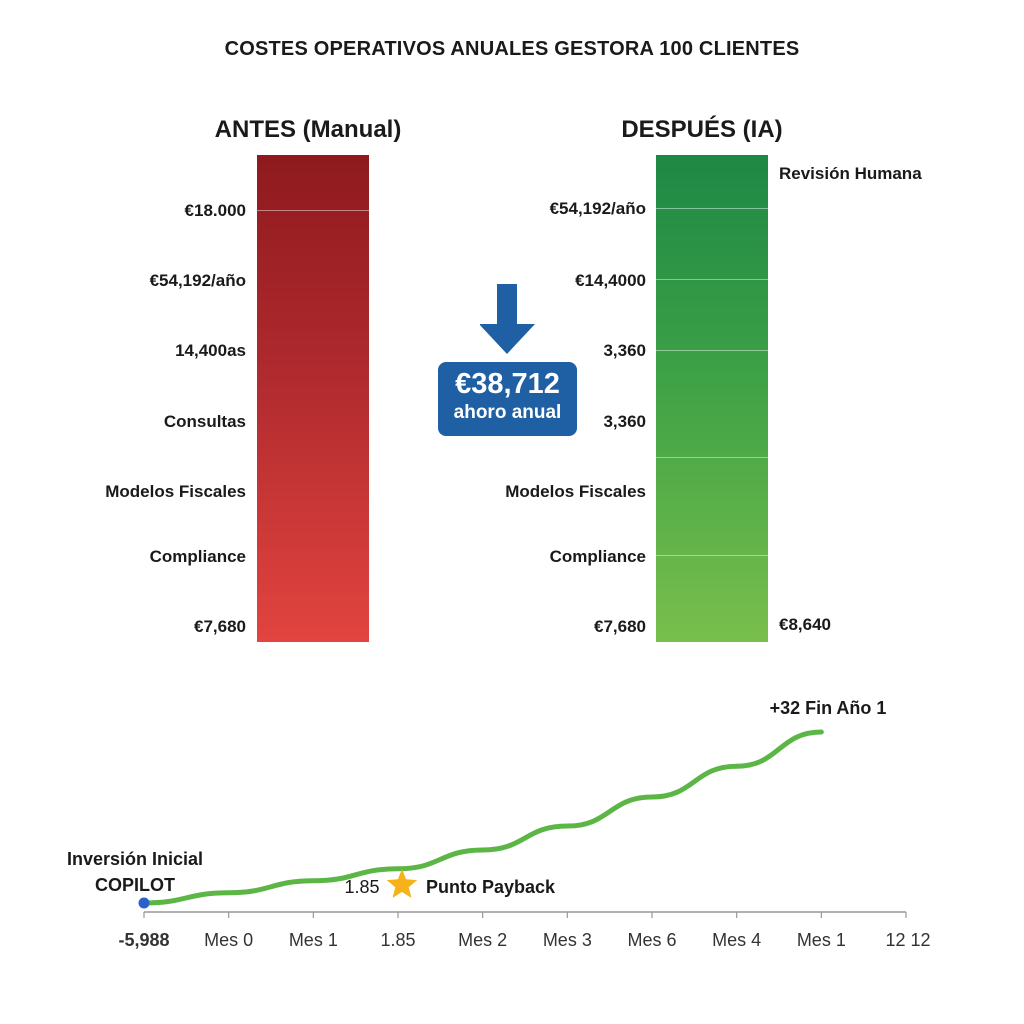 This screenshot has width=1024, height=1024. I want to click on savings-amount: €38,712, so click(507, 384).